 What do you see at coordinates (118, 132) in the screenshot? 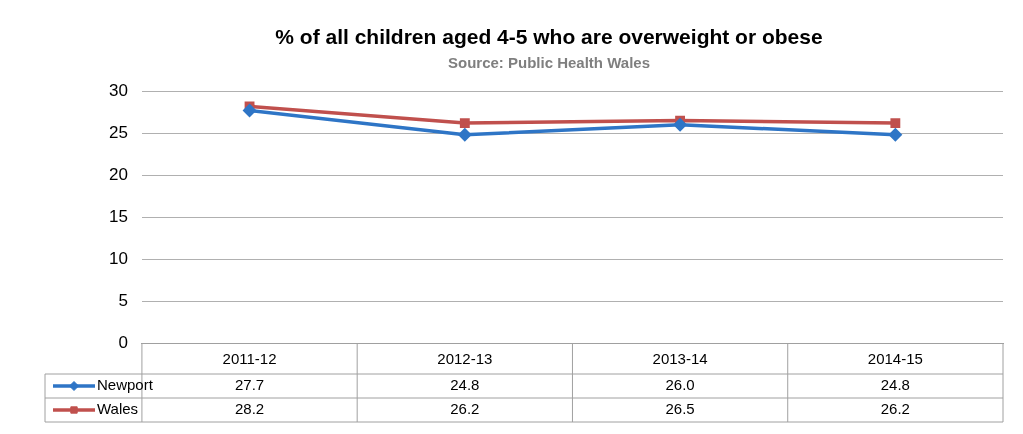
I see `y-tick-label: 25` at bounding box center [118, 132].